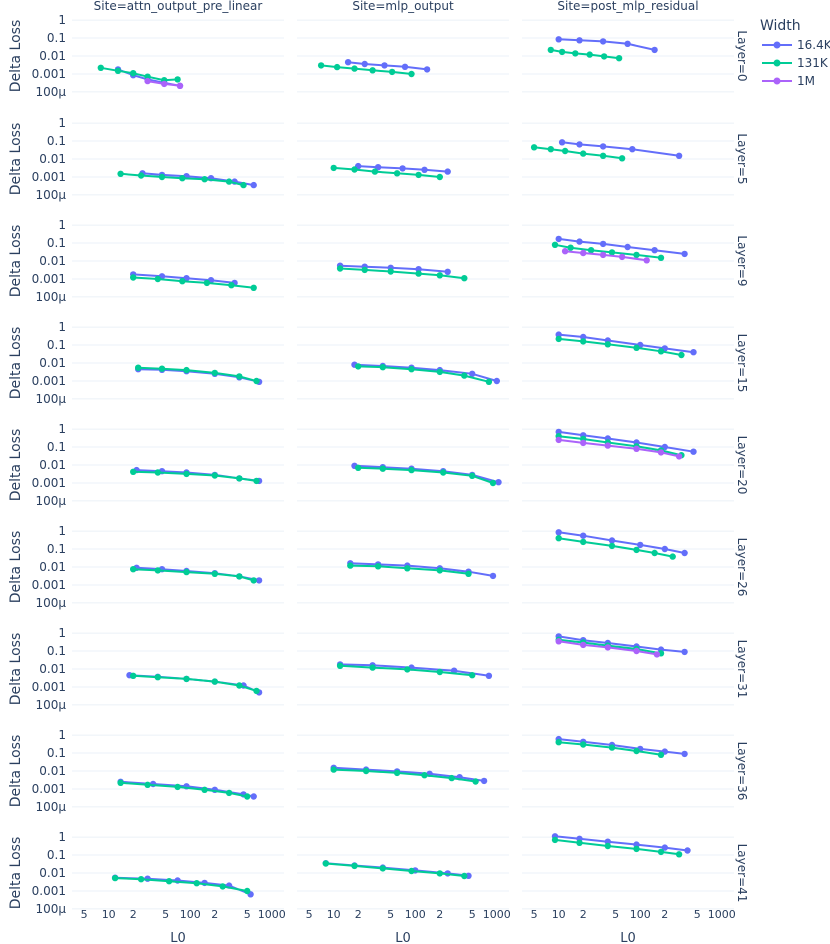  What do you see at coordinates (813, 63) in the screenshot?
I see `legend-label: 131K` at bounding box center [813, 63].